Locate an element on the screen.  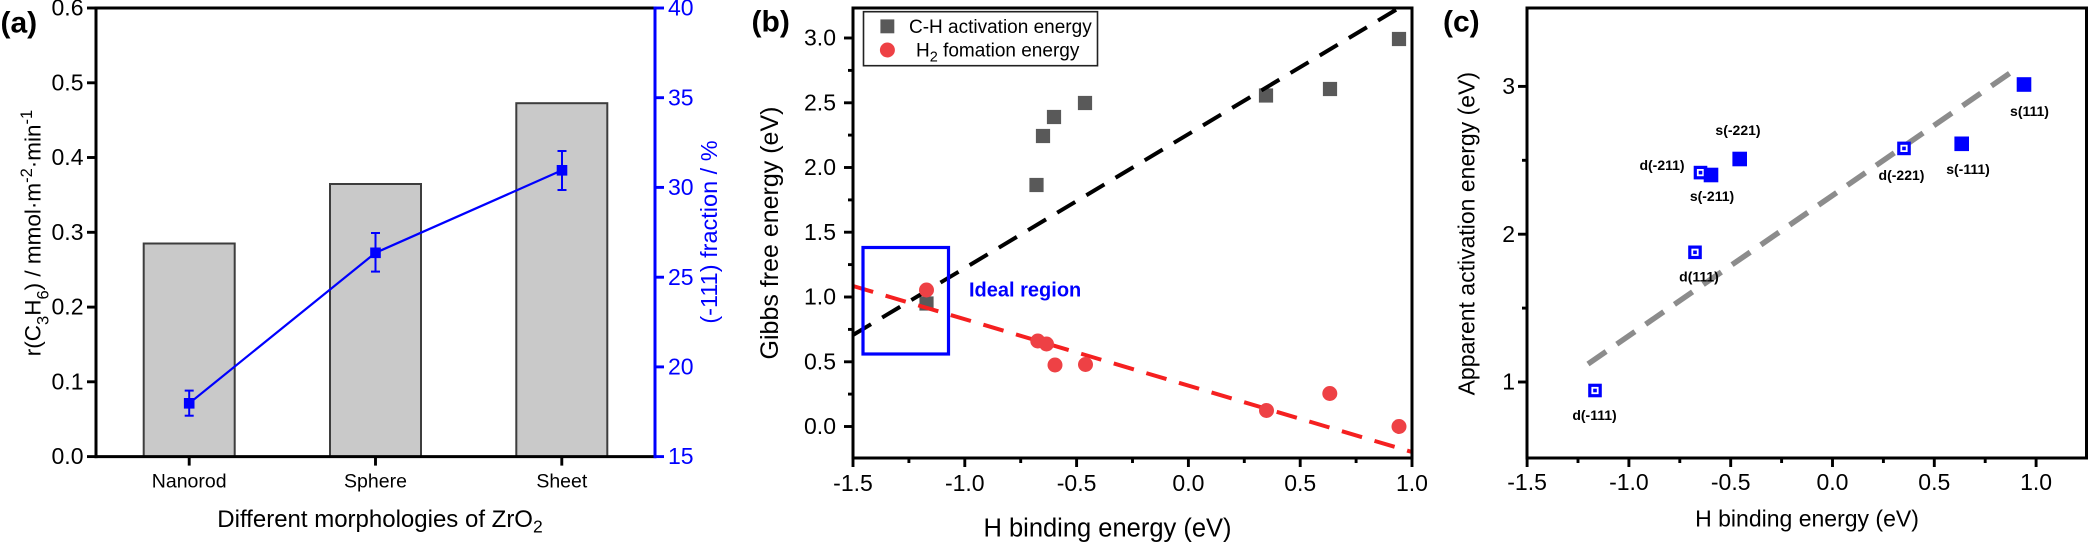
svg-text: (-111) fraction / % is located at coordinates (709, 231).